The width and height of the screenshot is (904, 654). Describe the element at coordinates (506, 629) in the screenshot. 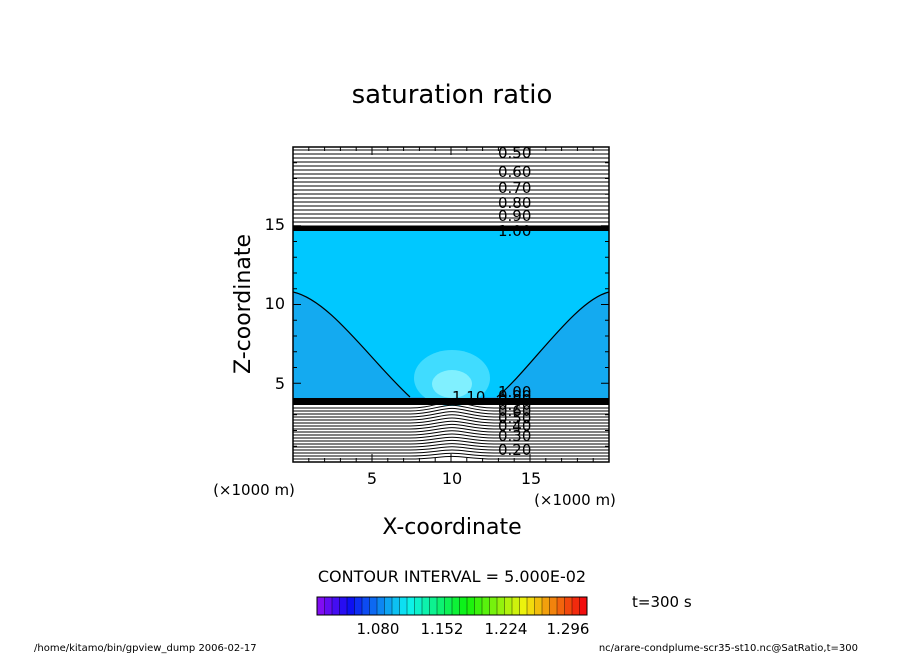

I see `colorbar-tick-label: 1.224` at that location.